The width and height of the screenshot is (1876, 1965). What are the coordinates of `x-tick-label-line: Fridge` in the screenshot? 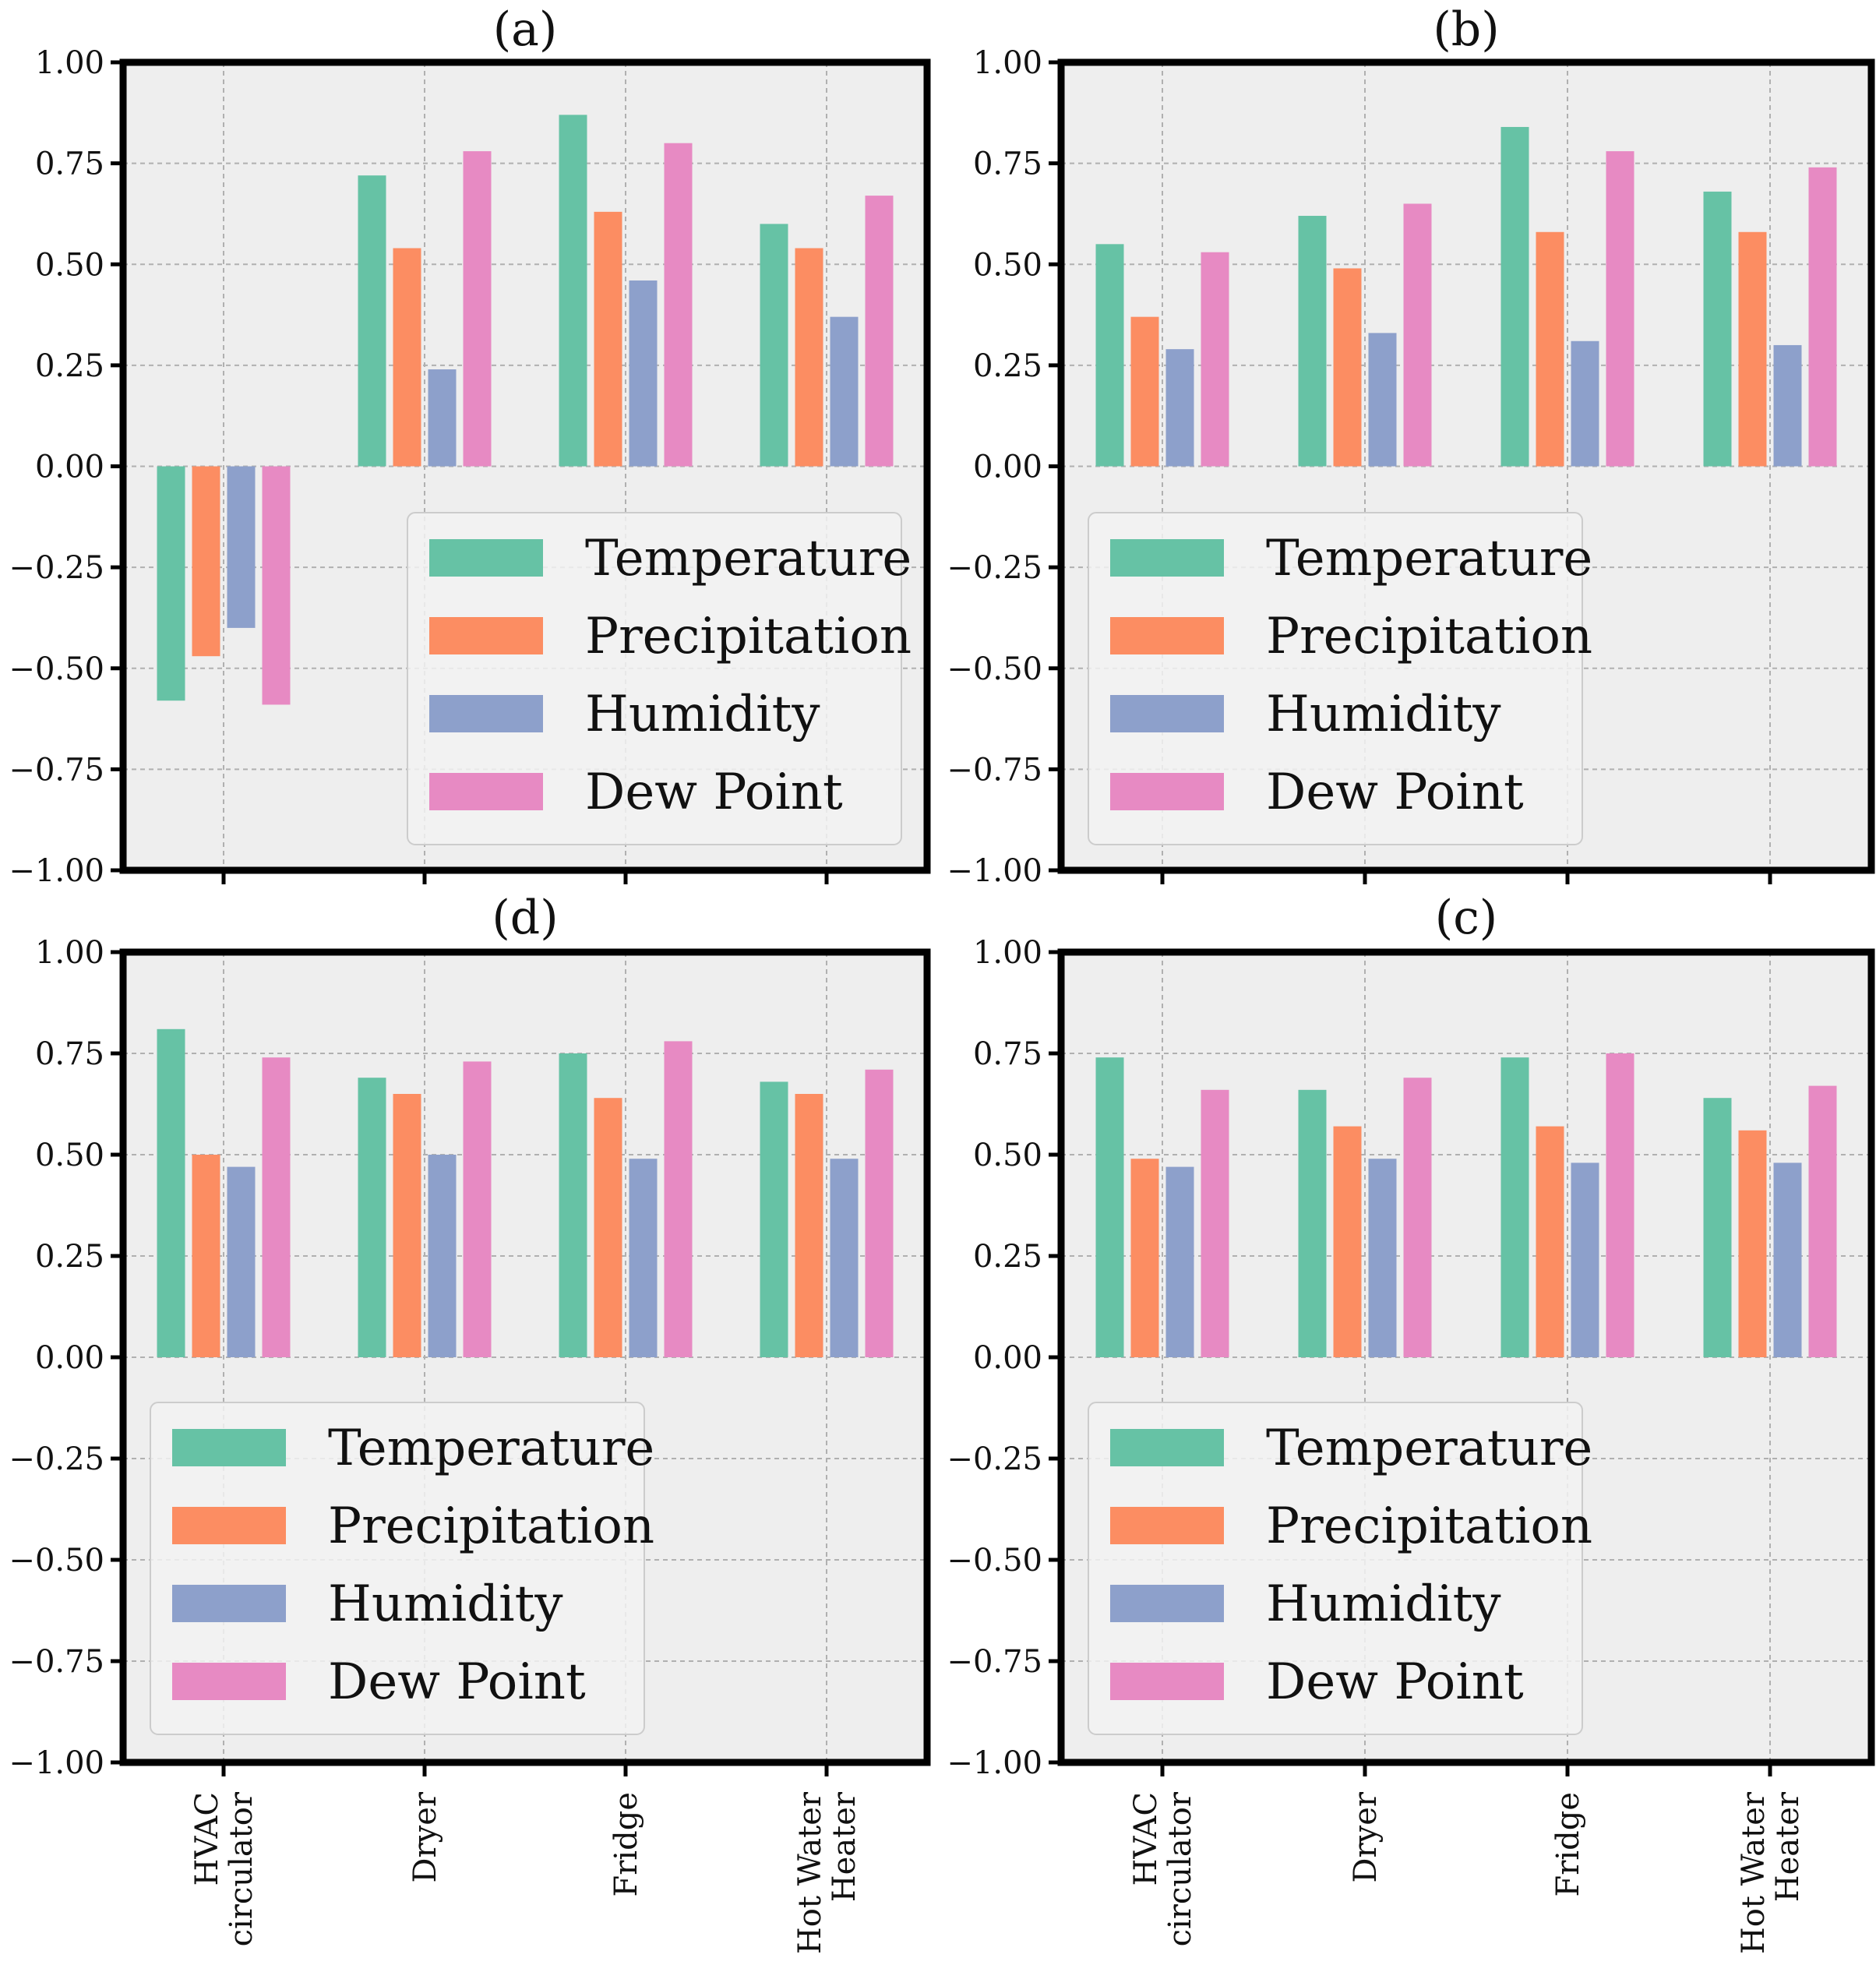 It's located at (1568, 1845).